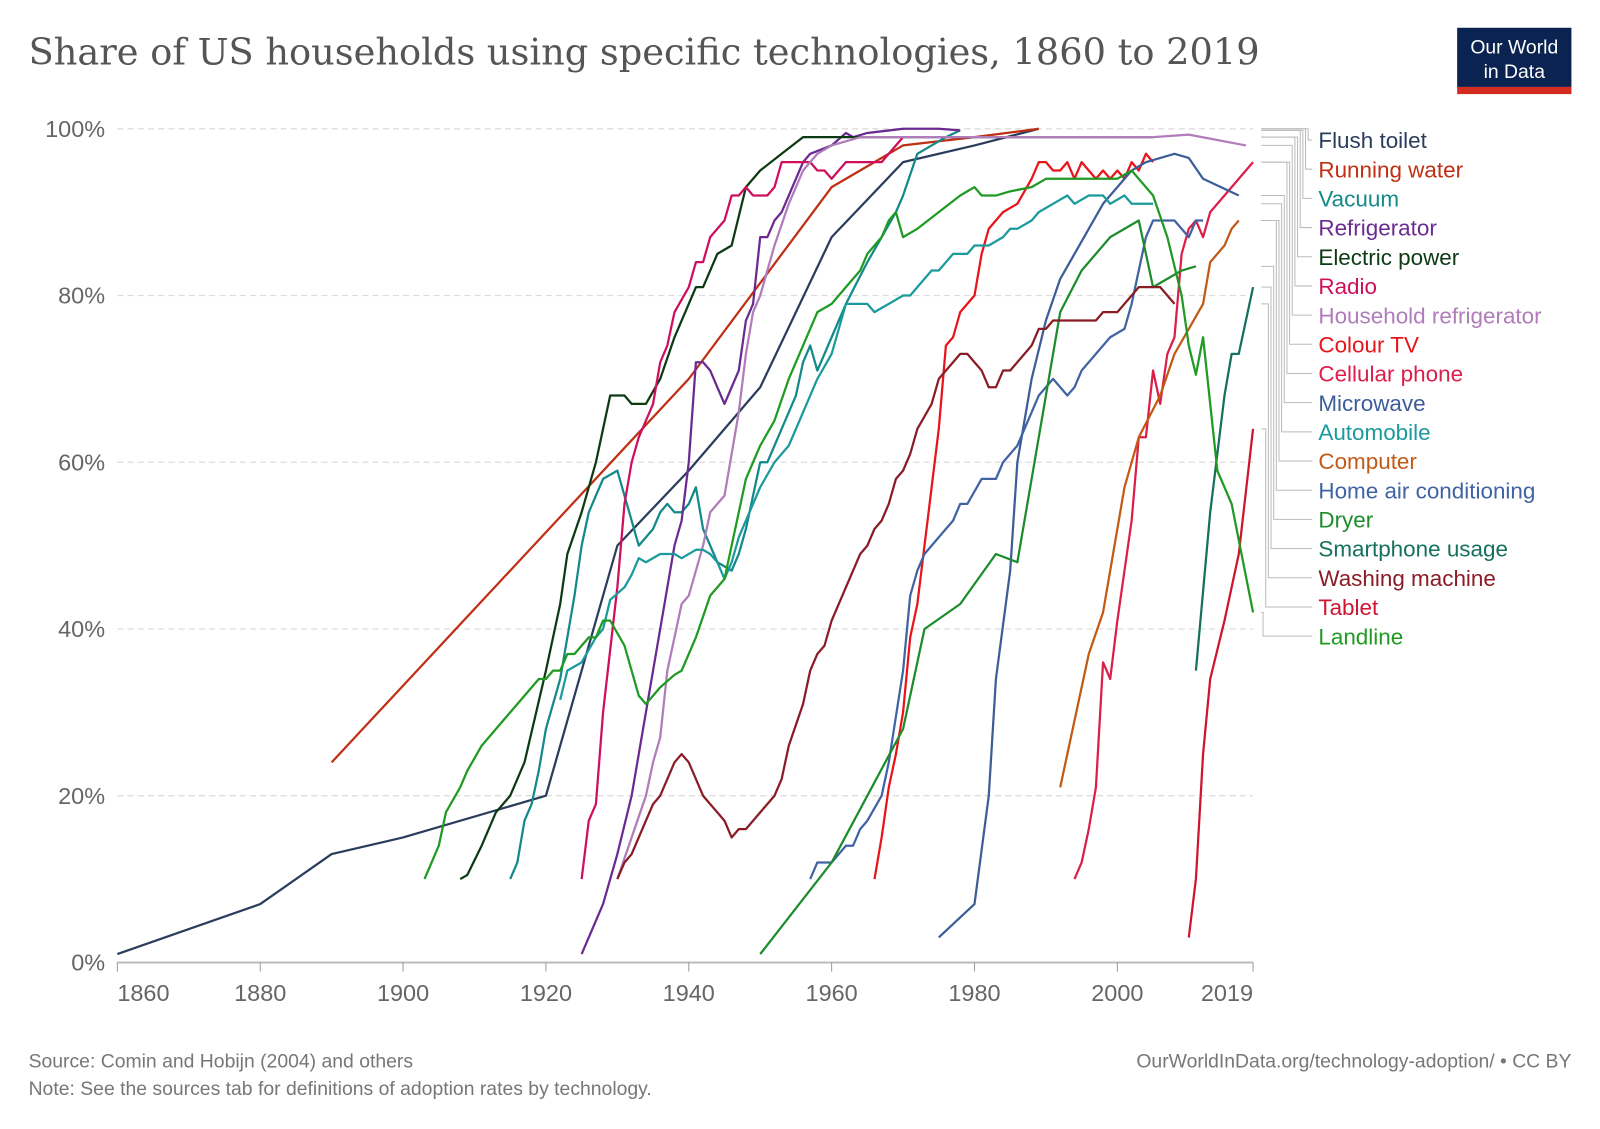  What do you see at coordinates (1372, 140) in the screenshot?
I see `legend-label-flush-toilet: Flush toilet` at bounding box center [1372, 140].